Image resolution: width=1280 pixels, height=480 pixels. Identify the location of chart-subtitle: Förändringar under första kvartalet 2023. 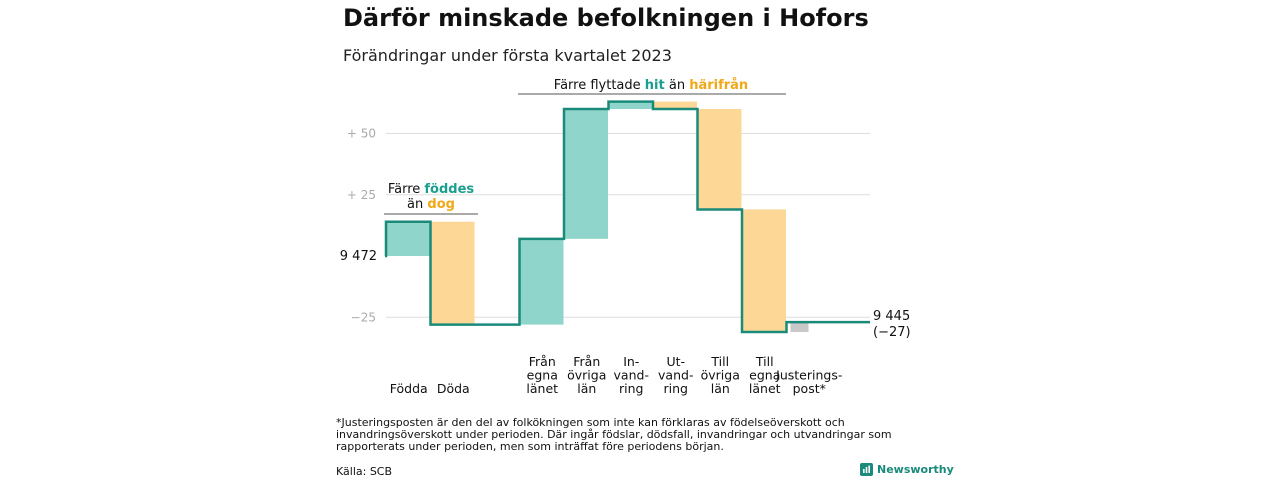
(507, 55).